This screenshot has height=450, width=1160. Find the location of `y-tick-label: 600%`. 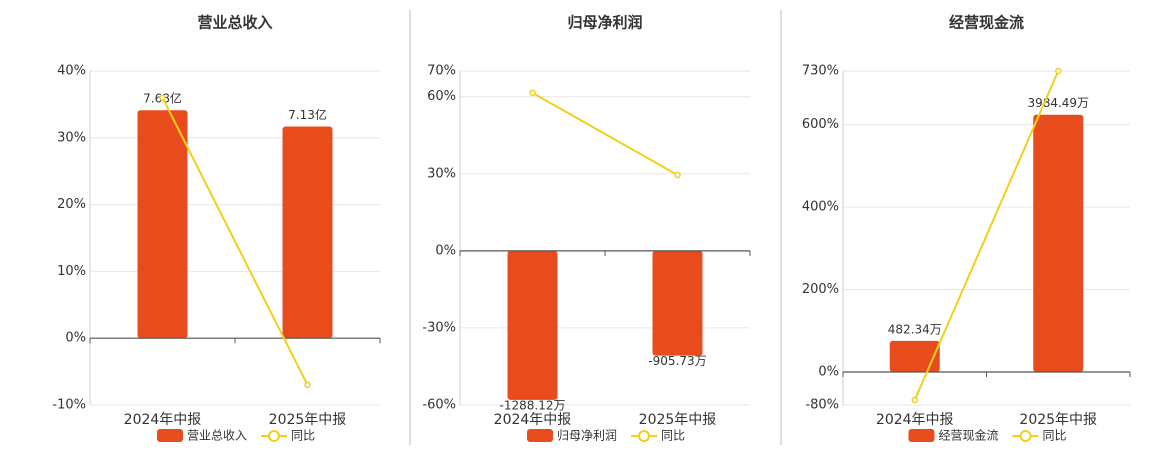

y-tick-label: 600% is located at coordinates (820, 124).